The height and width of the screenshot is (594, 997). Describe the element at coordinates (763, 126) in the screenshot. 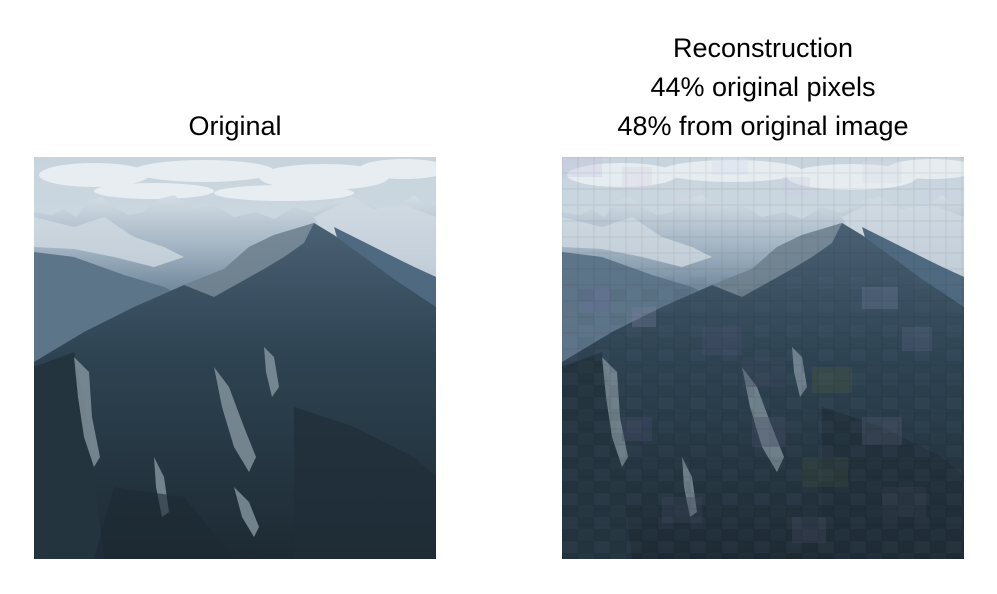

I see `reconstruction-title-line-3: 48% from original image` at that location.